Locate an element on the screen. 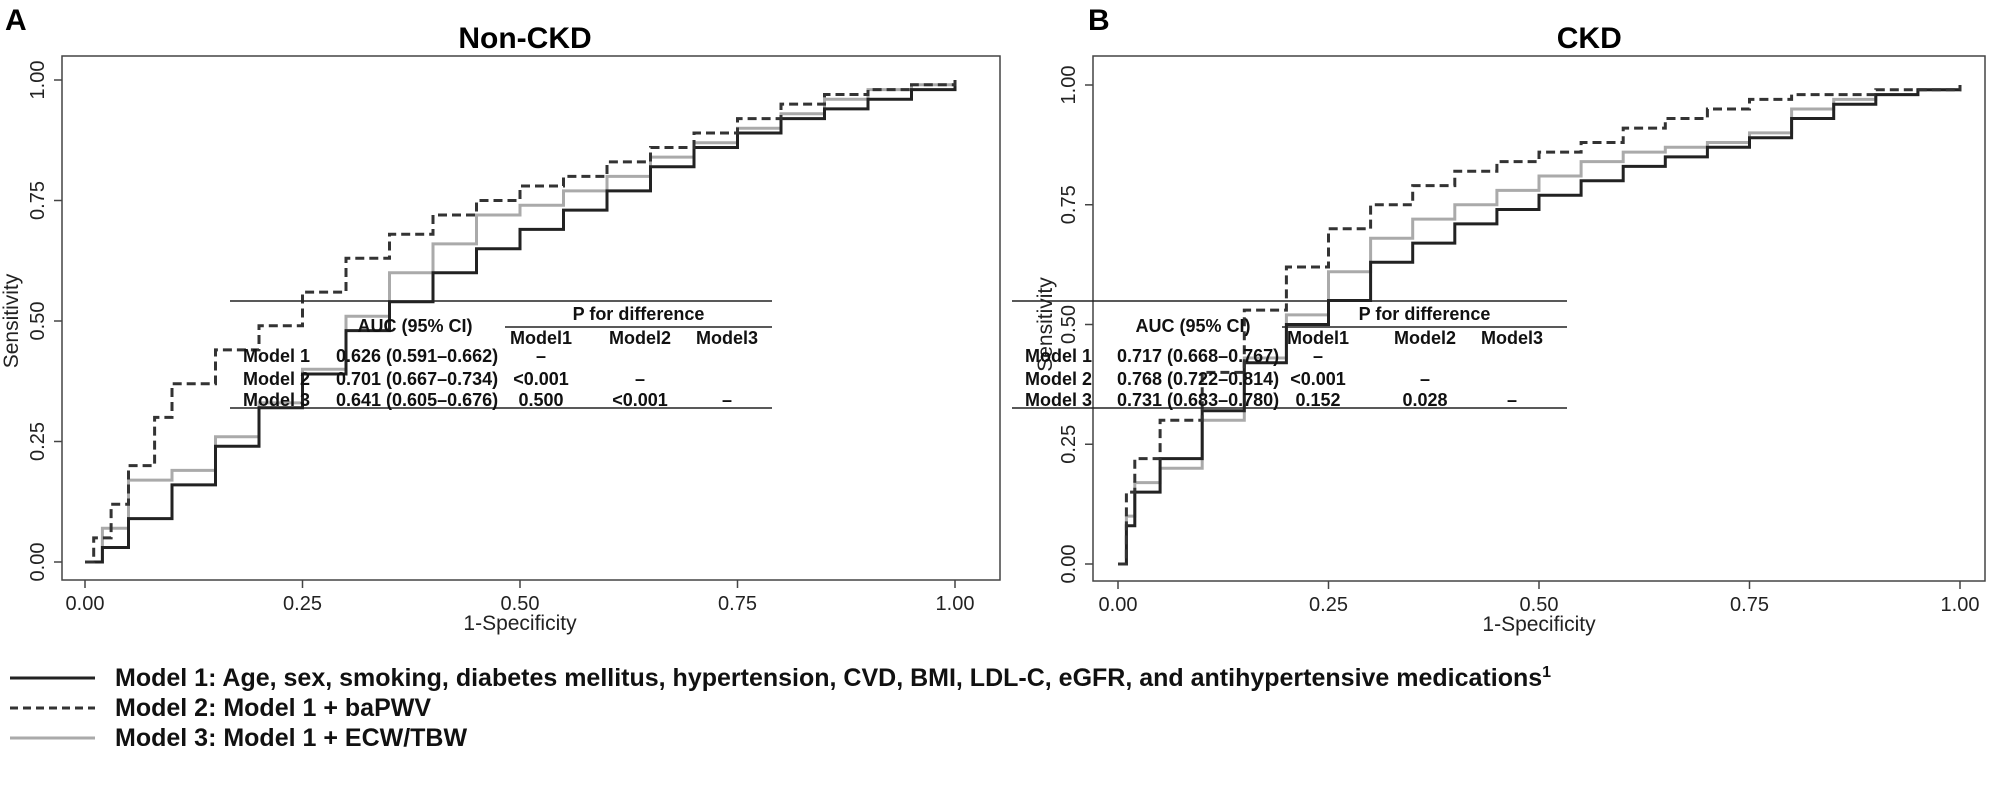 The image size is (2000, 790). table-row-p: 0.028 is located at coordinates (1424, 400).